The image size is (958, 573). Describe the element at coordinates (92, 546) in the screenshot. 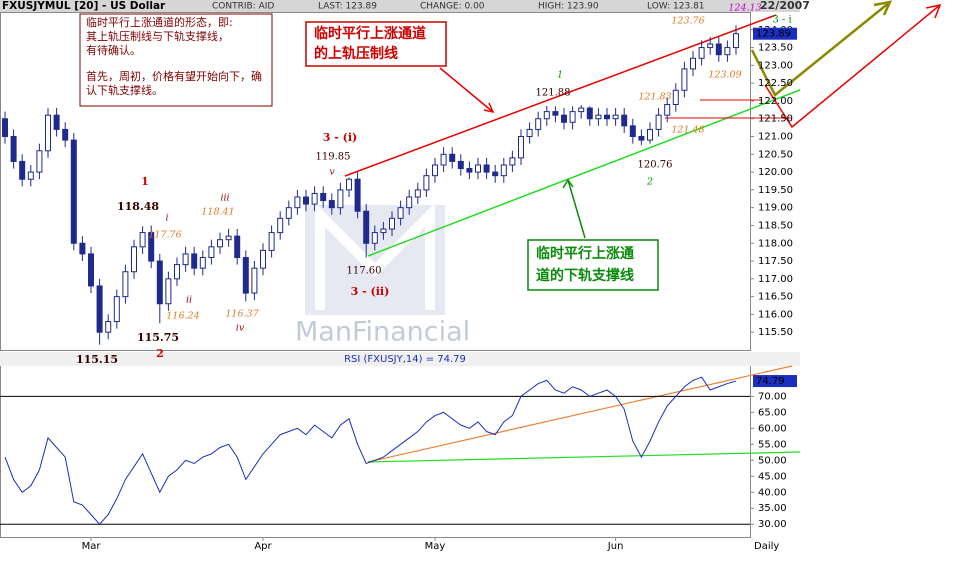

I see `x-tick-label: Mar` at that location.